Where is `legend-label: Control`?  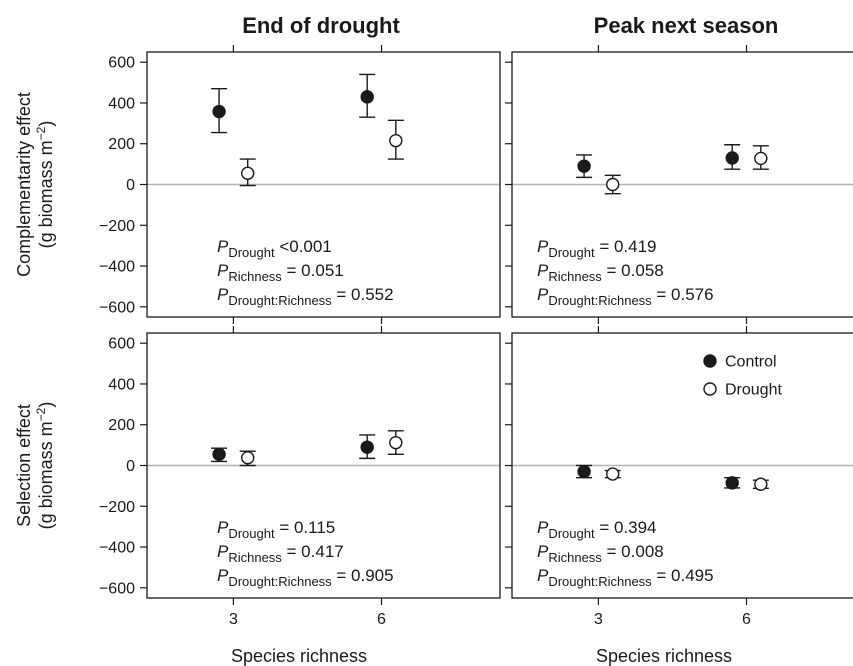
legend-label: Control is located at coordinates (751, 362).